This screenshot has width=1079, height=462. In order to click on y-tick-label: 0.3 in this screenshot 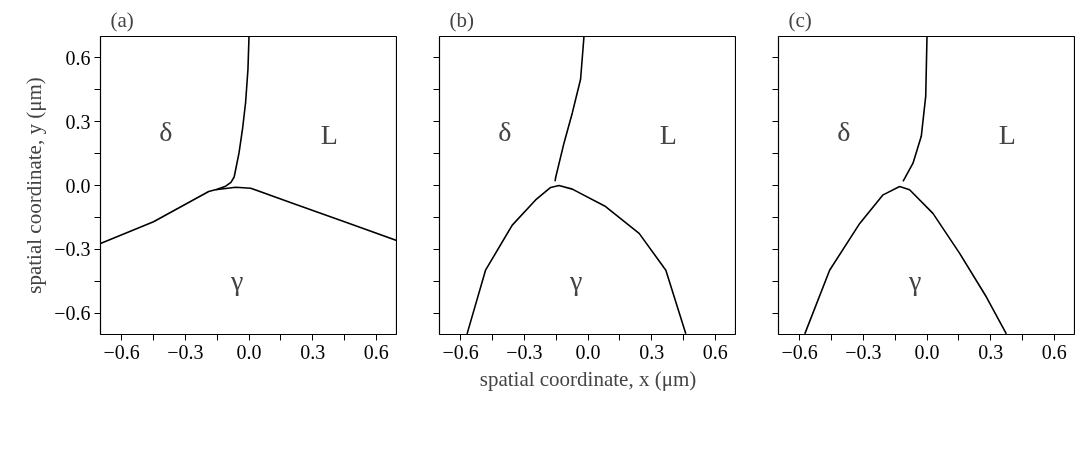, I will do `click(78, 121)`.